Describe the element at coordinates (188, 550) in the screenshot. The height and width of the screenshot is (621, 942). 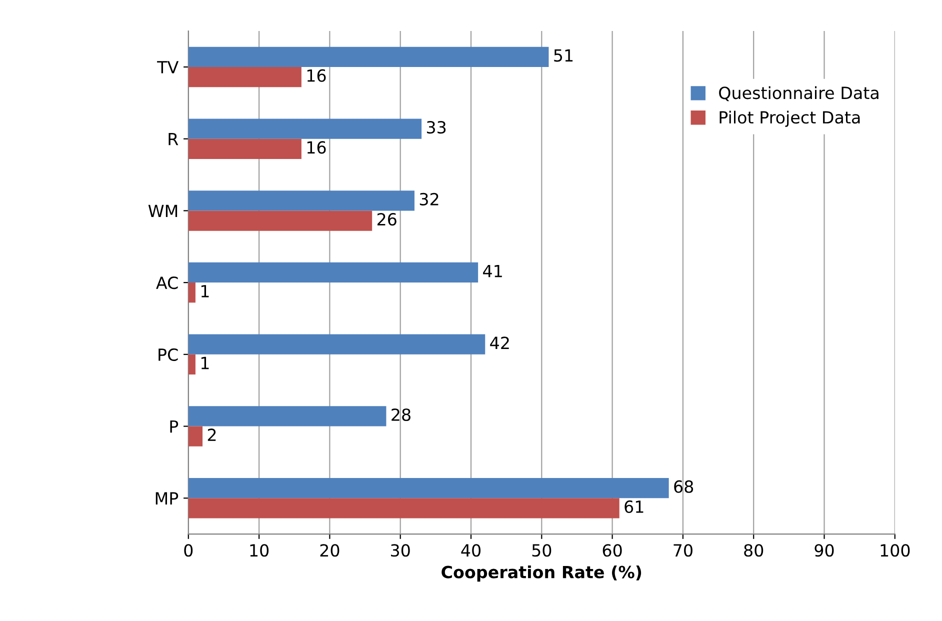
I see `x-tick-label: 0` at that location.